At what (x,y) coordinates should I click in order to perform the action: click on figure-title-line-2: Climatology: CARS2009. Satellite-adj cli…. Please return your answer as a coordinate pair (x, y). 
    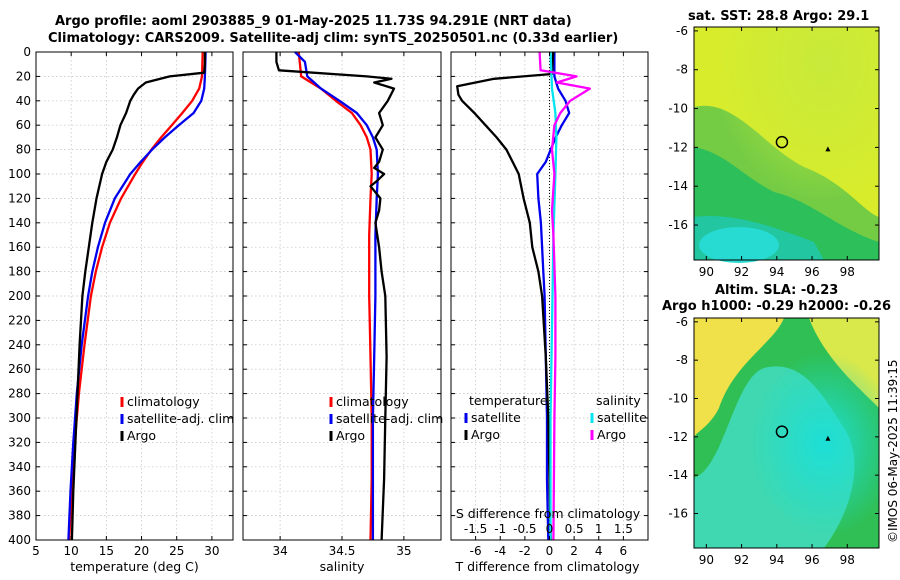
    Looking at the image, I should click on (333, 38).